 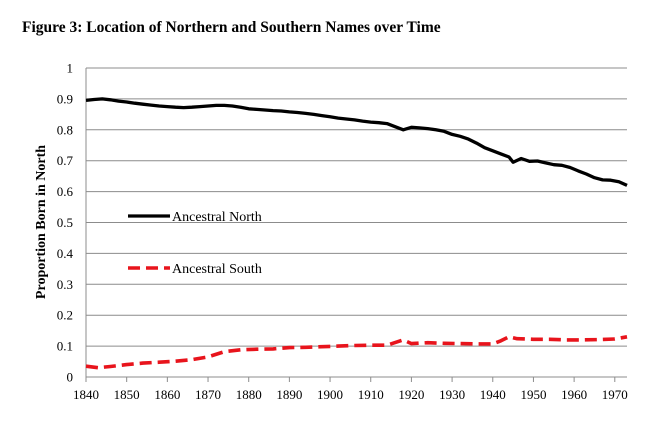 I want to click on x-tick-label: 1920, so click(x=411, y=394).